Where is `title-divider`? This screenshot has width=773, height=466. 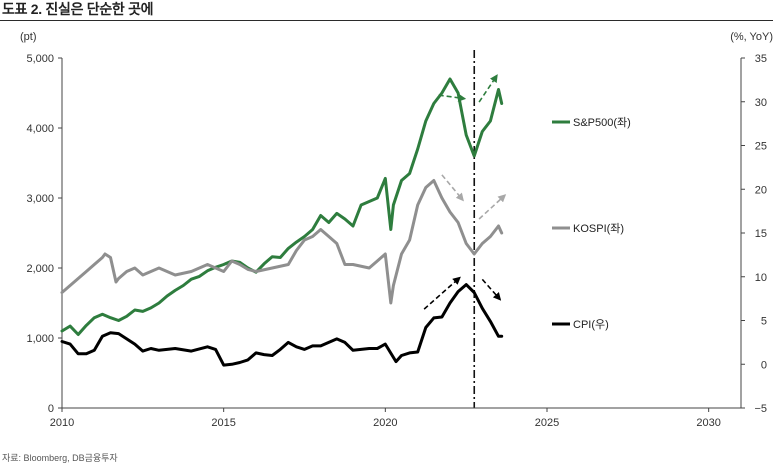
title-divider is located at coordinates (386, 20).